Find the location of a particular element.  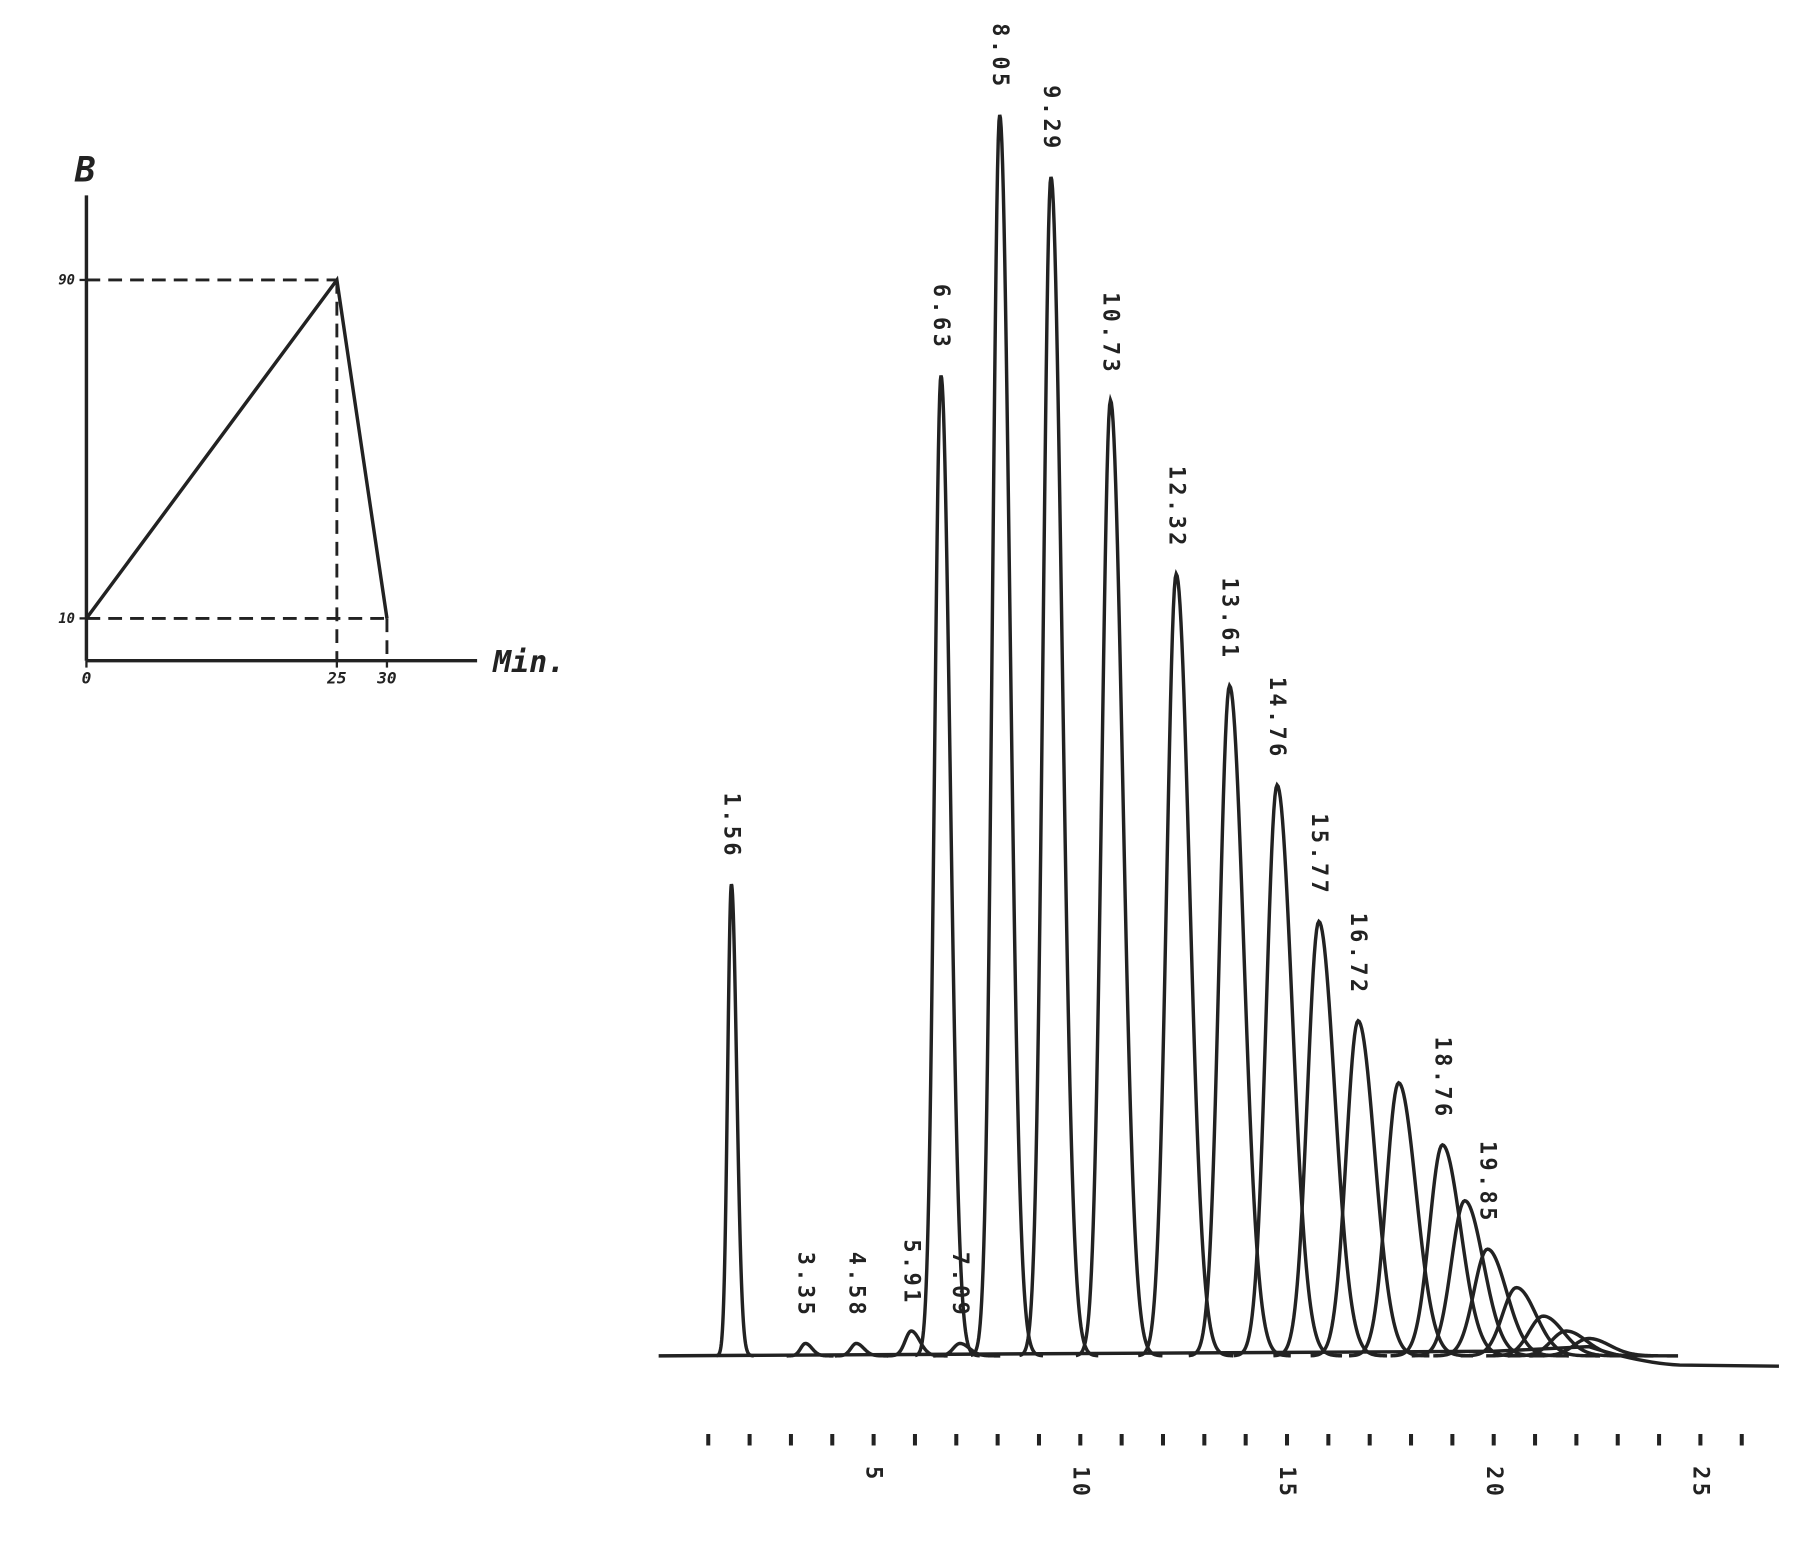

y-tick-label: 10 is located at coordinates (66, 619).